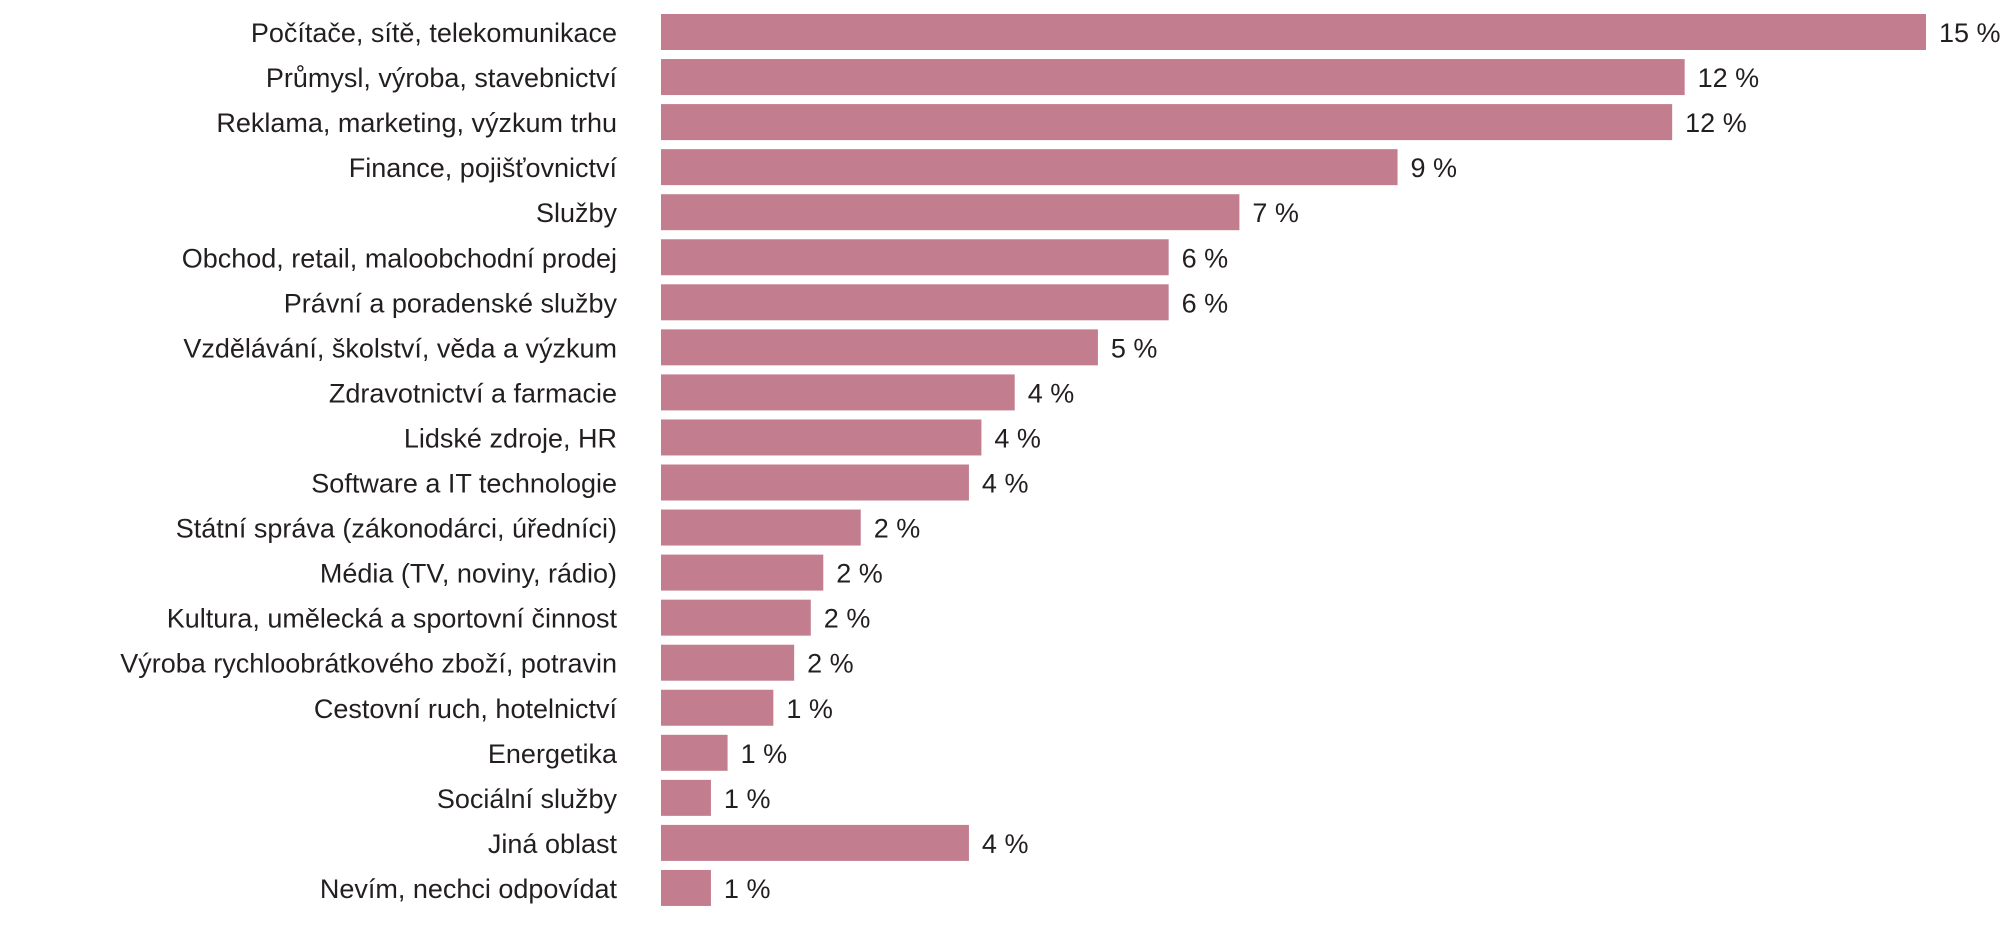  Describe the element at coordinates (464, 484) in the screenshot. I see `category-label: Software a IT technologie` at that location.